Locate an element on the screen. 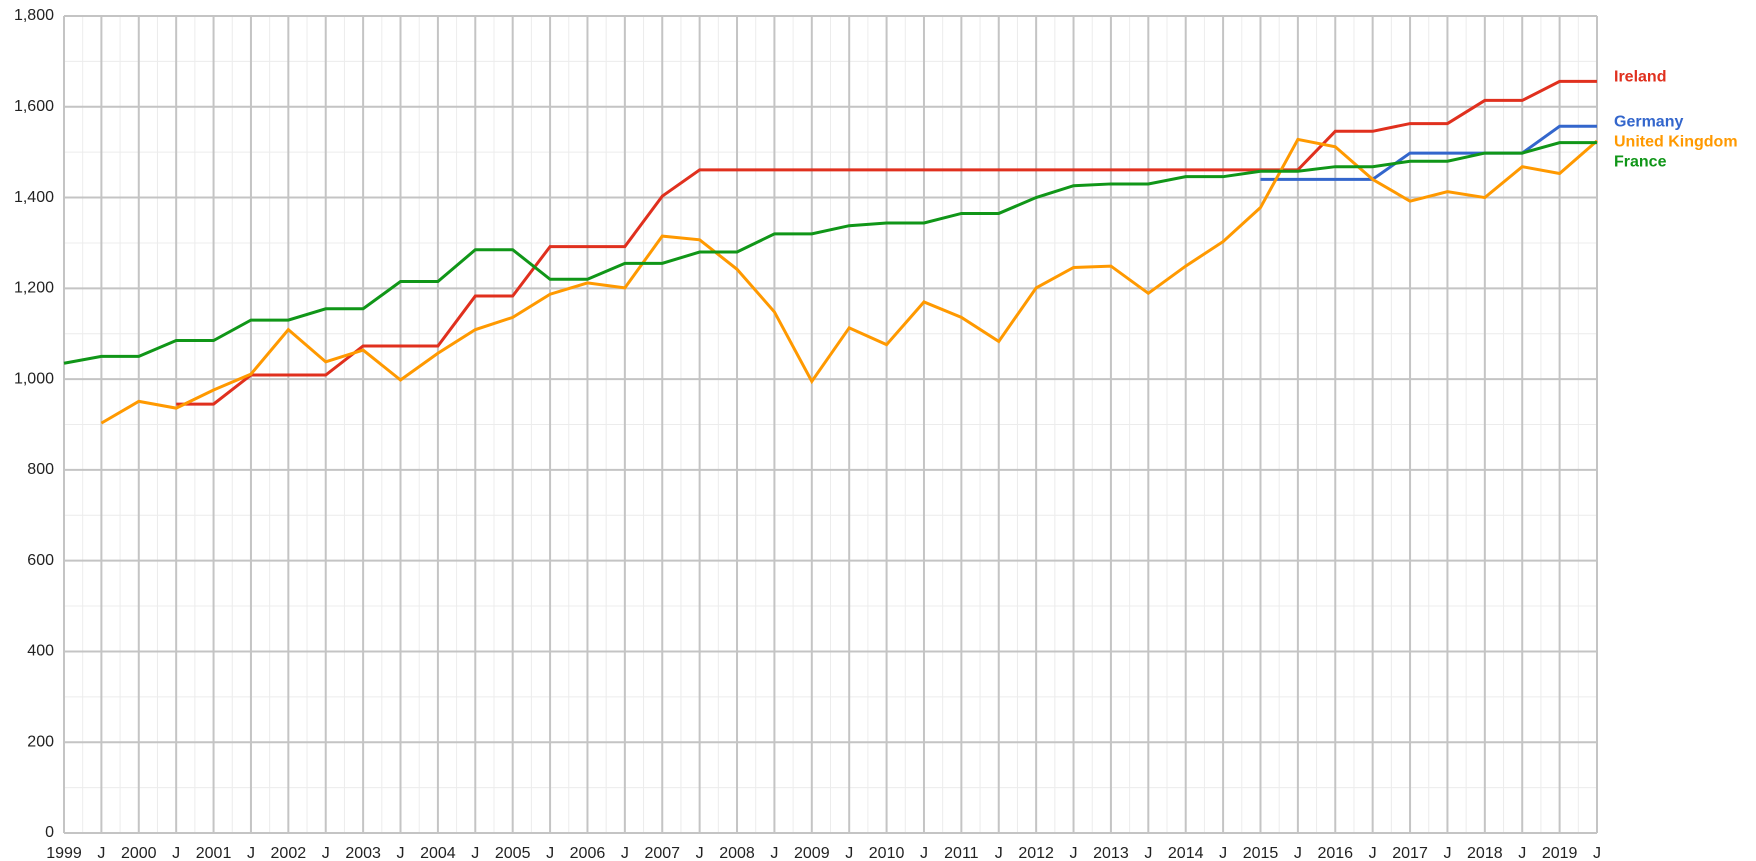 This screenshot has height=861, width=1756. x-tick-label: 2014 is located at coordinates (1186, 853).